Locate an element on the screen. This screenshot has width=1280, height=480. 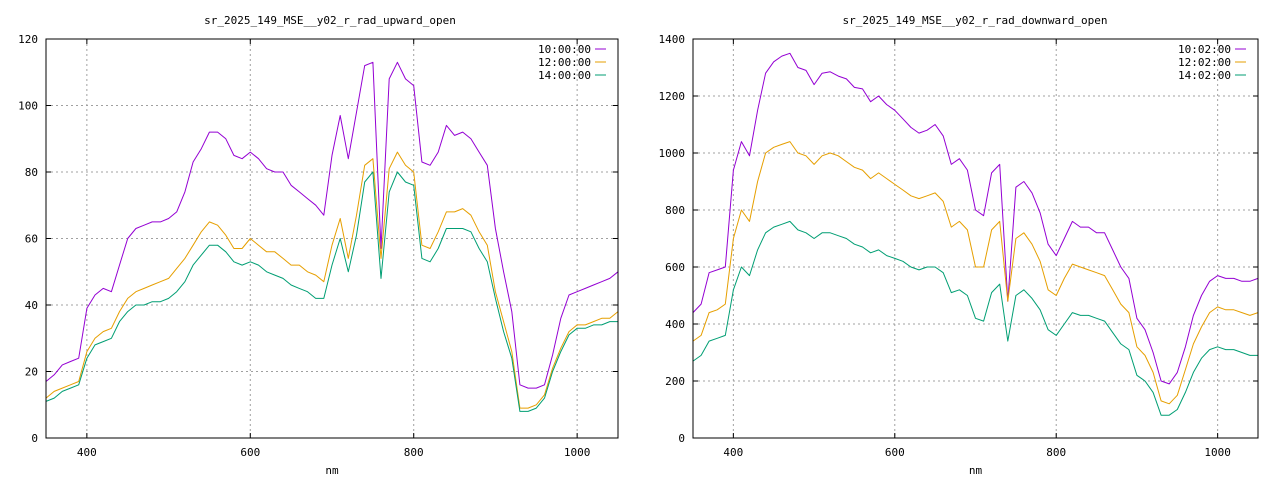
y-tick-label: 1000 is located at coordinates (672, 153).